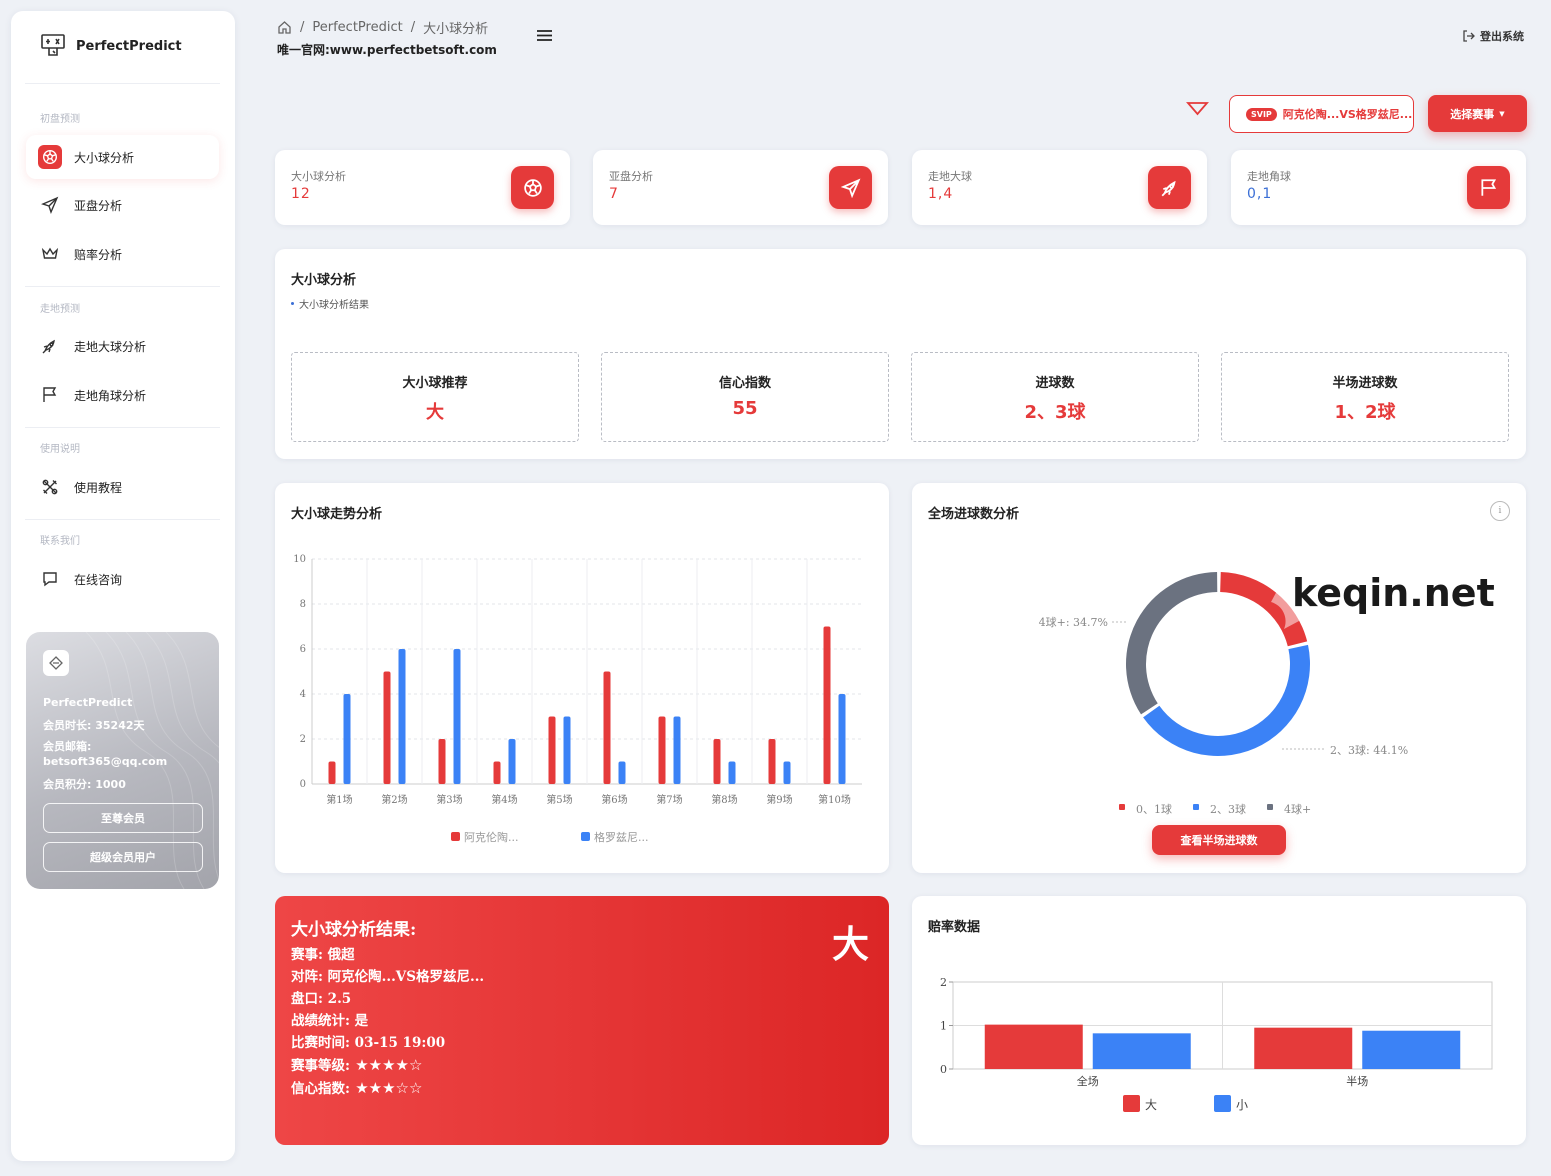  I want to click on stat-label: 大小球分析, so click(318, 176).